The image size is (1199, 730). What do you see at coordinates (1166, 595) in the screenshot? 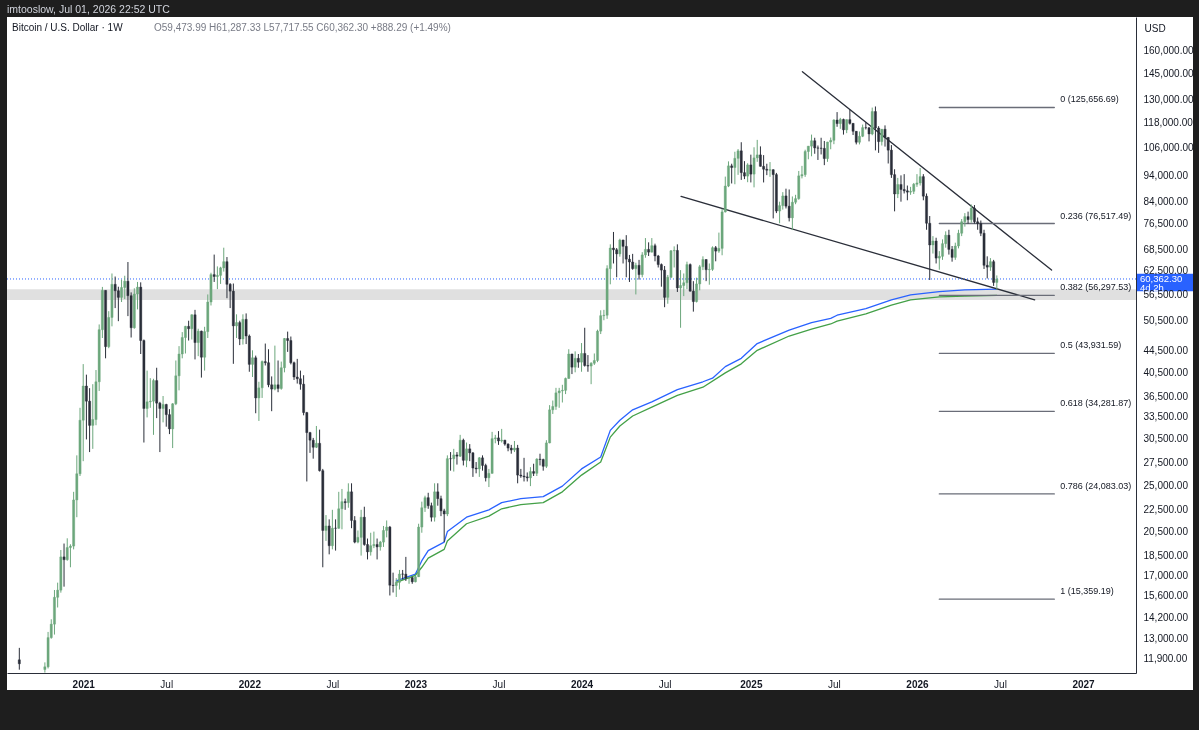
I see `y-tick-label: 15,600.00` at bounding box center [1166, 595].